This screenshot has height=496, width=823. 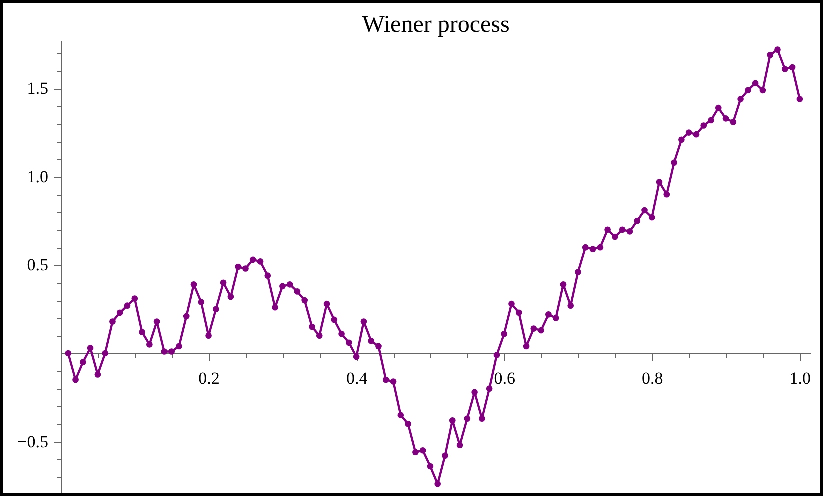 What do you see at coordinates (37, 176) in the screenshot?
I see `y-tick-label: 1.0` at bounding box center [37, 176].